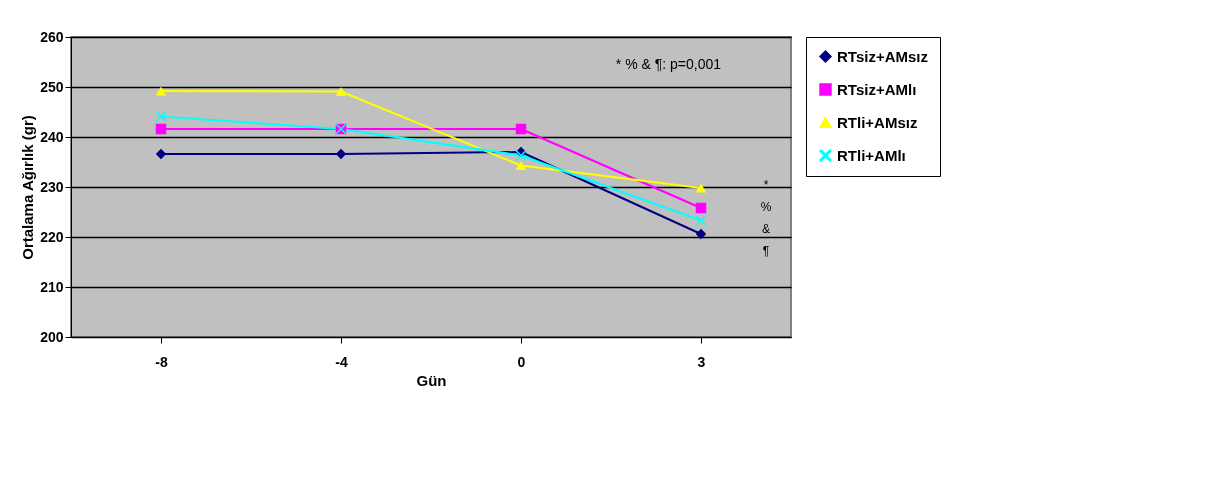 Image resolution: width=1232 pixels, height=489 pixels. What do you see at coordinates (52, 236) in the screenshot?
I see `y-tick-label: 220` at bounding box center [52, 236].